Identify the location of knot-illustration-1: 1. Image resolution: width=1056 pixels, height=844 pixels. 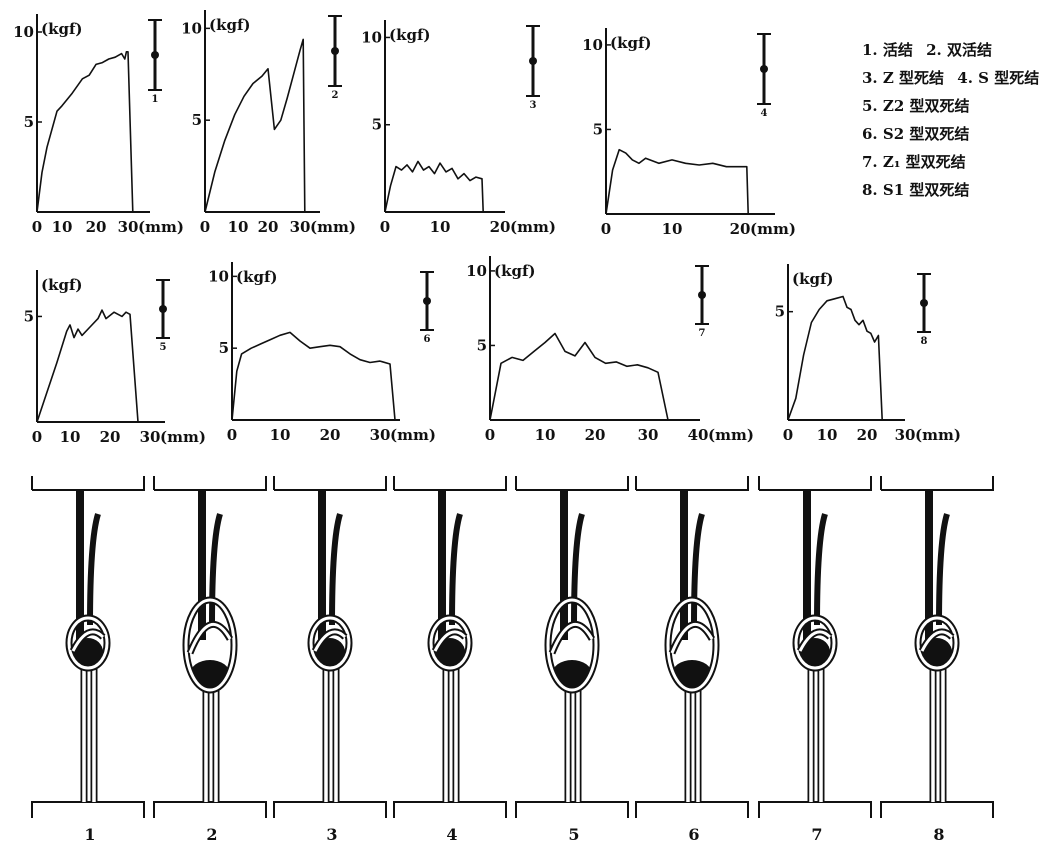
(88, 660).